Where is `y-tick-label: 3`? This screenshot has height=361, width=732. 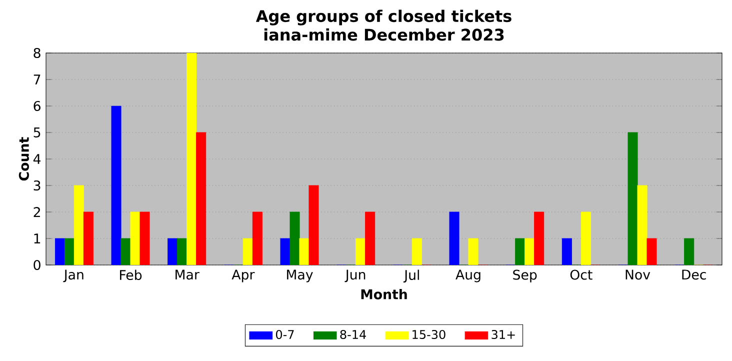
y-tick-label: 3 is located at coordinates (37, 185).